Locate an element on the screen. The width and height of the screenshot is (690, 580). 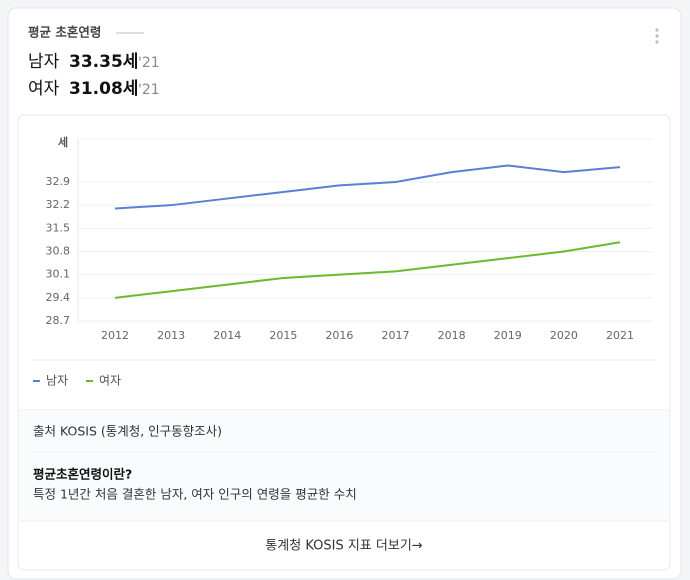
card-title: 평균 초혼연령 is located at coordinates (64, 32).